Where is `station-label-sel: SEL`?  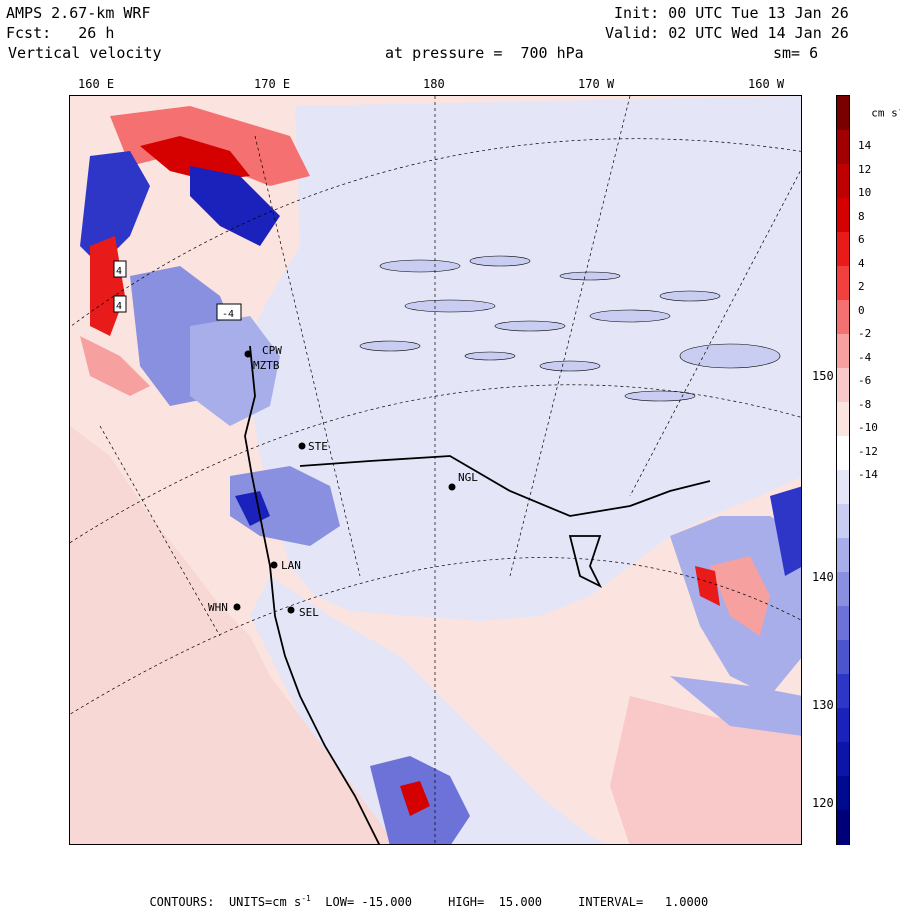
station-label-sel: SEL is located at coordinates (309, 612).